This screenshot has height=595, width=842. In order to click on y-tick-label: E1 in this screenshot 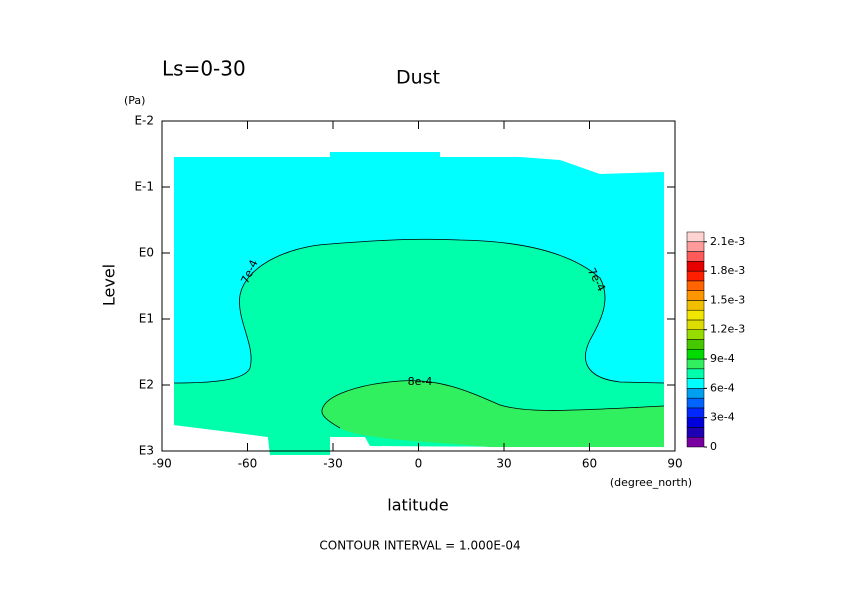, I will do `click(146, 319)`.